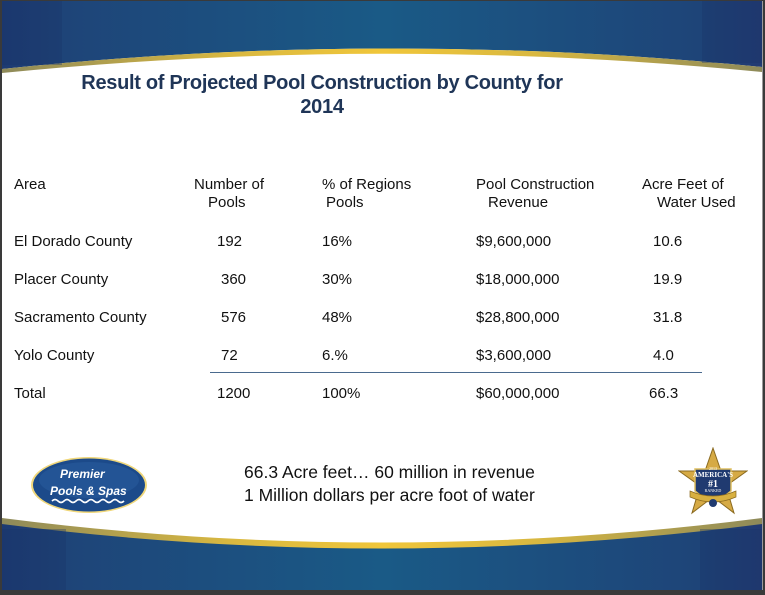 The width and height of the screenshot is (765, 595). Describe the element at coordinates (61, 279) in the screenshot. I see `cell-area: Placer County` at that location.